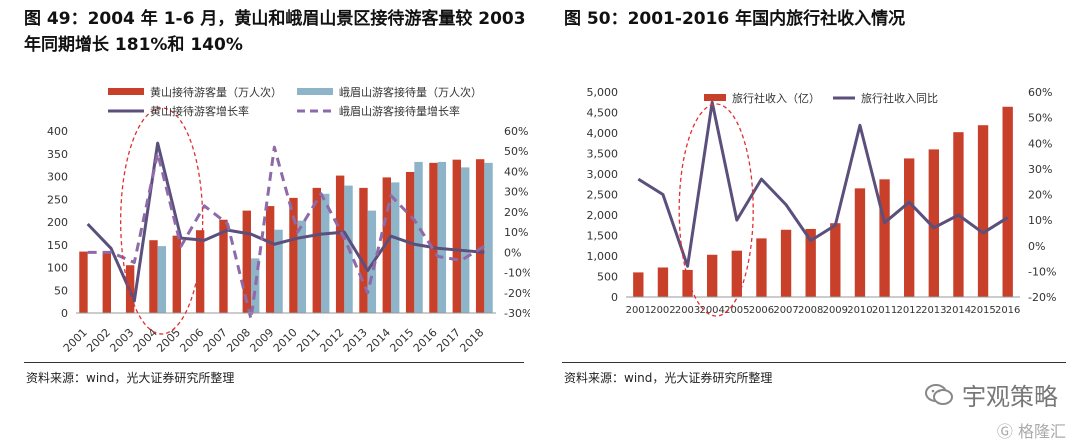  Describe the element at coordinates (261, 340) in the screenshot. I see `x-tick-label: 2009` at that location.